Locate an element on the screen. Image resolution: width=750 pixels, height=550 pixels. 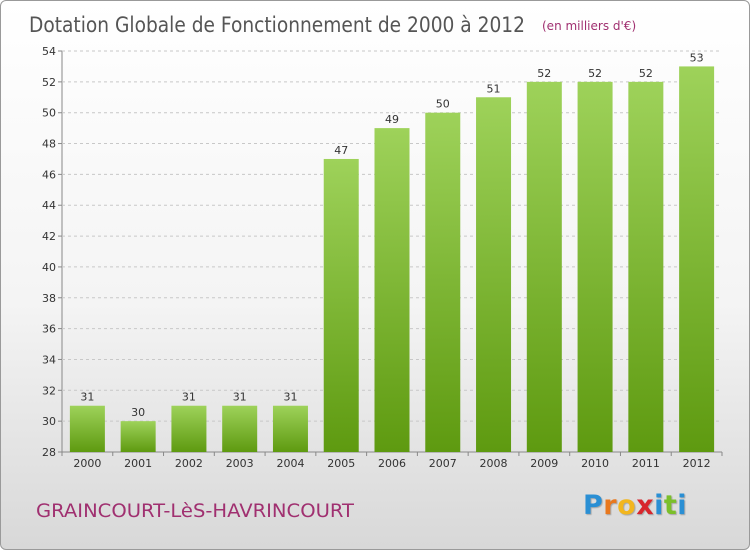
proxiti-logo: Proxiti is located at coordinates (635, 505).